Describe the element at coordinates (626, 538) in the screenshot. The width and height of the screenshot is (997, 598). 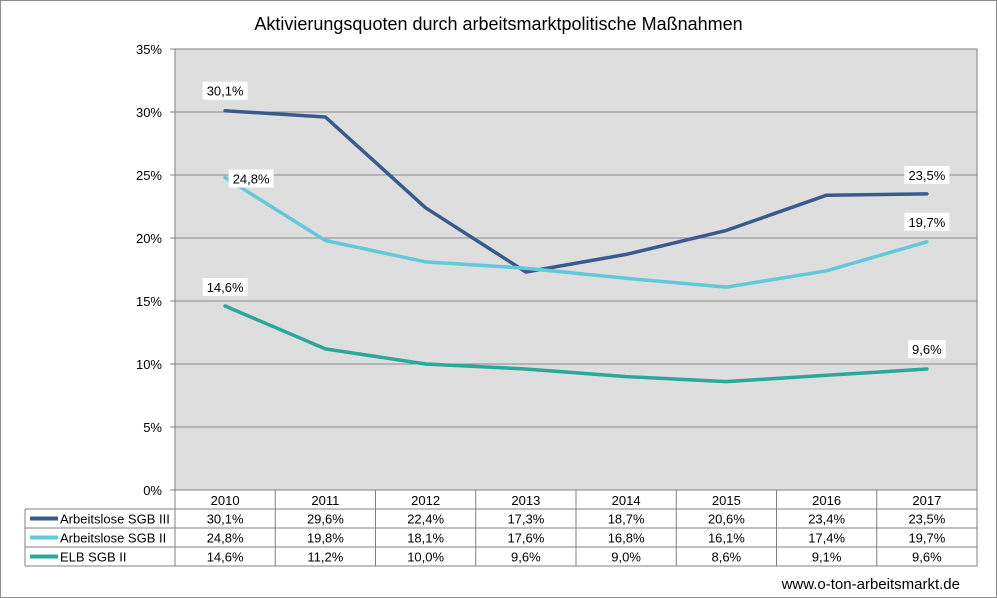
I see `table-value: 16,8%` at that location.